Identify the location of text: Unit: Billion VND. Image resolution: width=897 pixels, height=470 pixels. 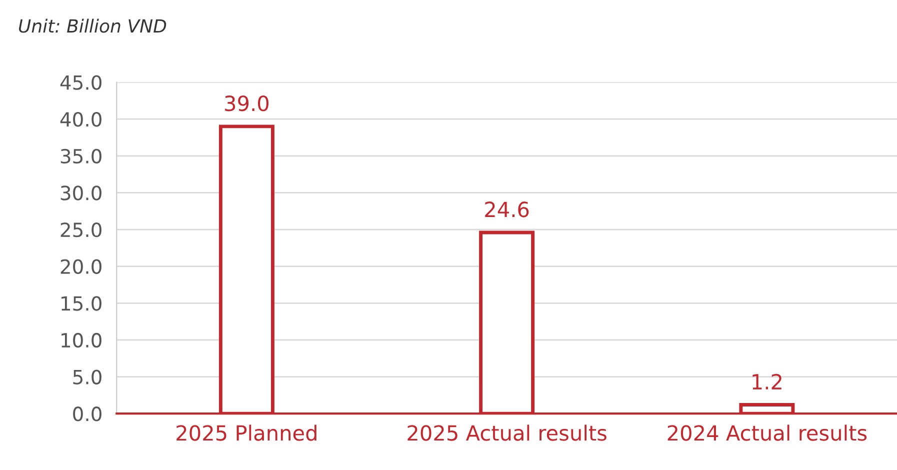
(92, 25).